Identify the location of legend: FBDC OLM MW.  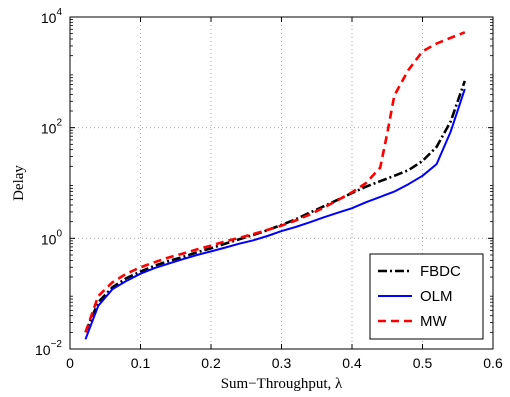
(426, 296).